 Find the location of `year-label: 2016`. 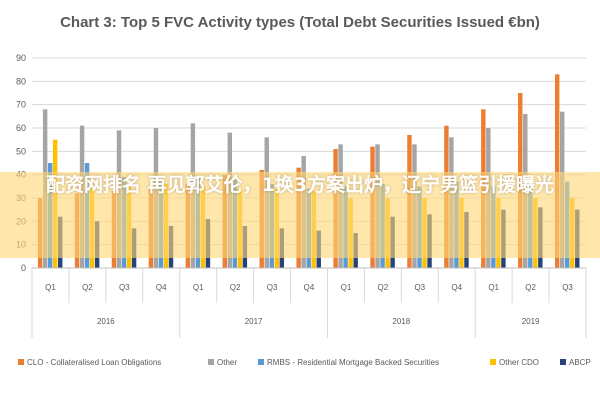

year-label: 2016 is located at coordinates (106, 321).